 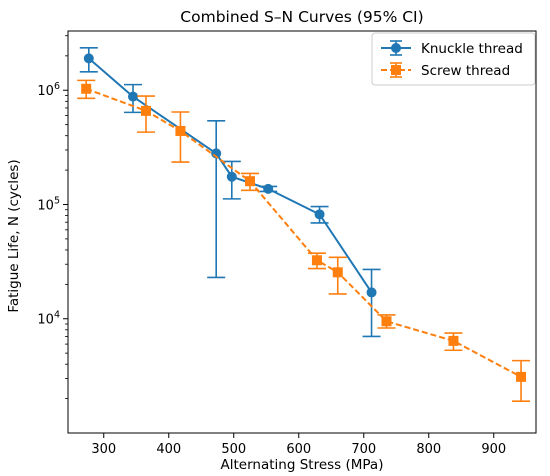 I want to click on legend-entries: Knuckle thread Screw thread, so click(x=452, y=59).